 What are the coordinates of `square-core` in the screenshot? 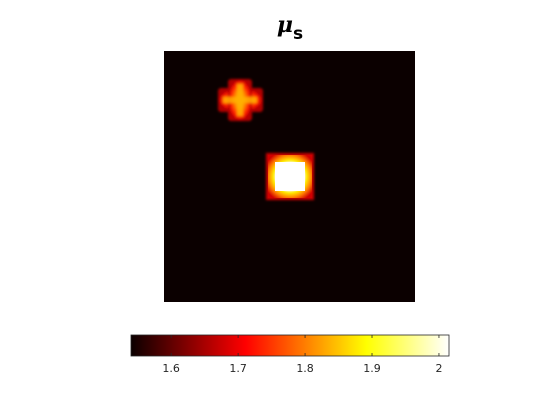 It's located at (290, 176).